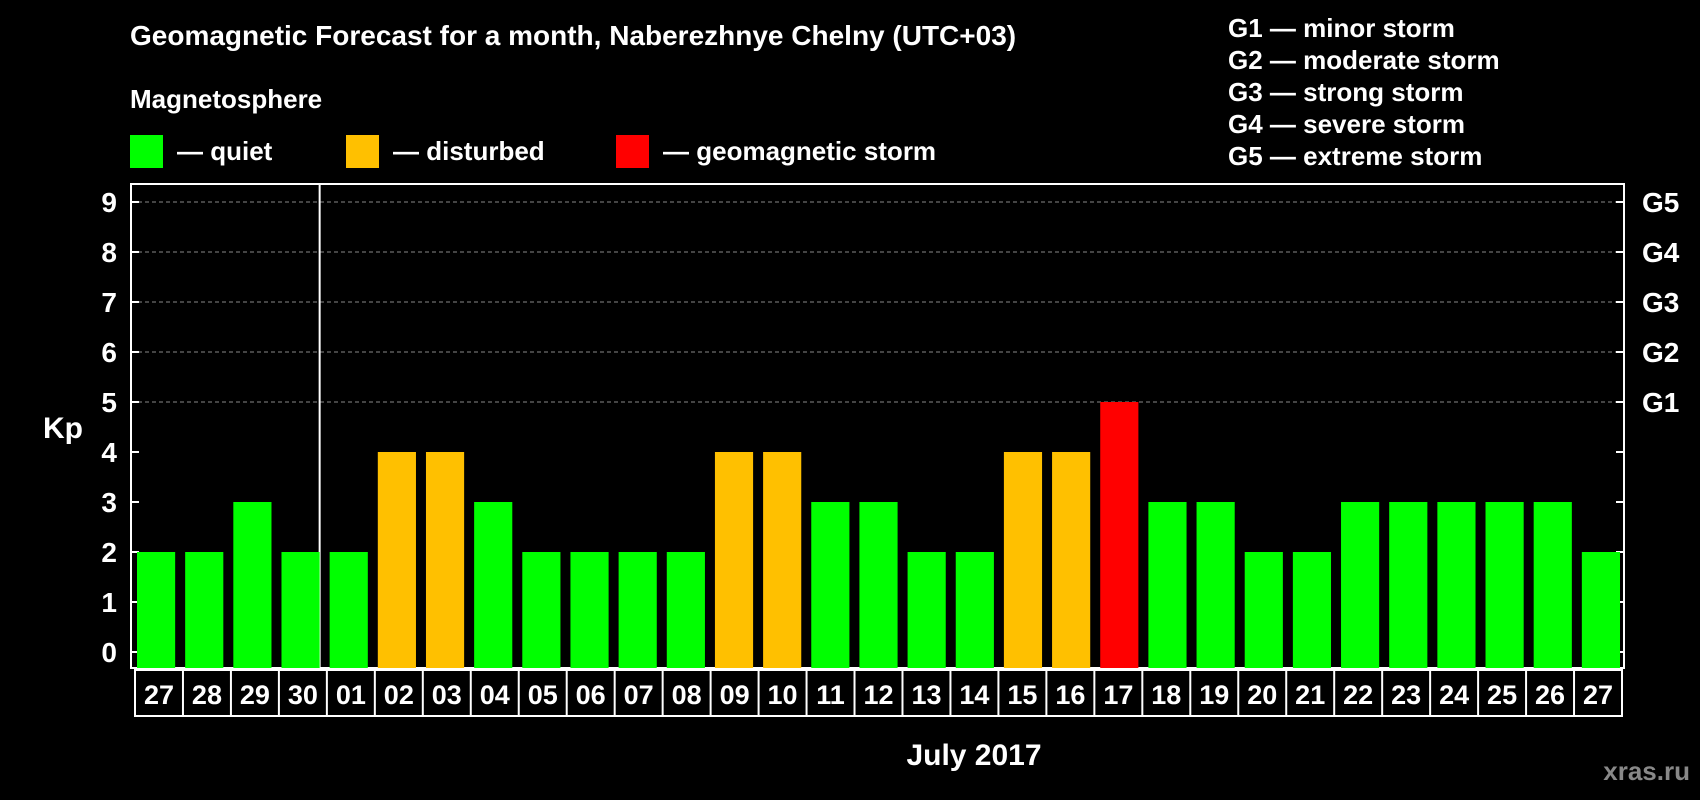 This screenshot has width=1700, height=800. What do you see at coordinates (632, 151) in the screenshot?
I see `legend-storm-swatch` at bounding box center [632, 151].